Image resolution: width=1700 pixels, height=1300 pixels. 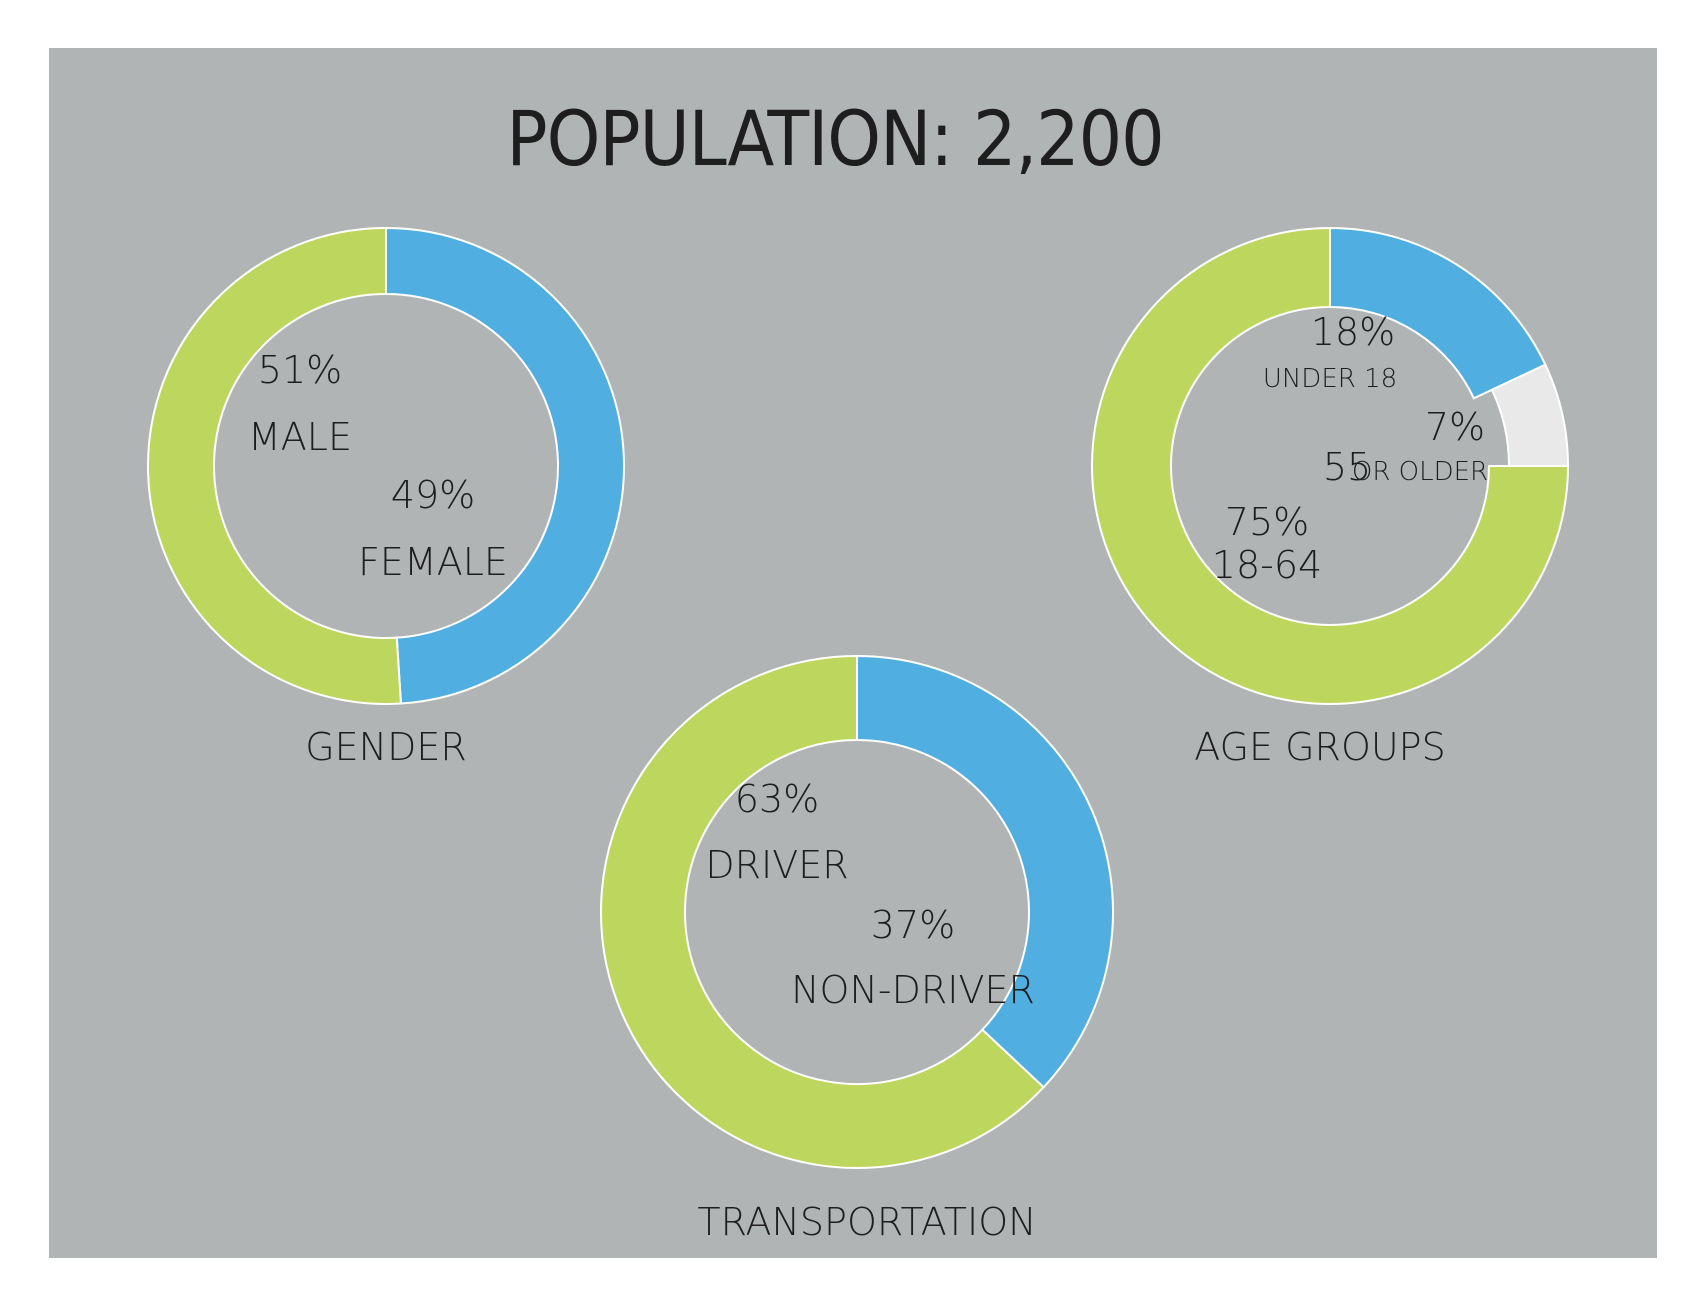 What do you see at coordinates (834, 138) in the screenshot?
I see `page-title: POPULATION: 2,200` at bounding box center [834, 138].